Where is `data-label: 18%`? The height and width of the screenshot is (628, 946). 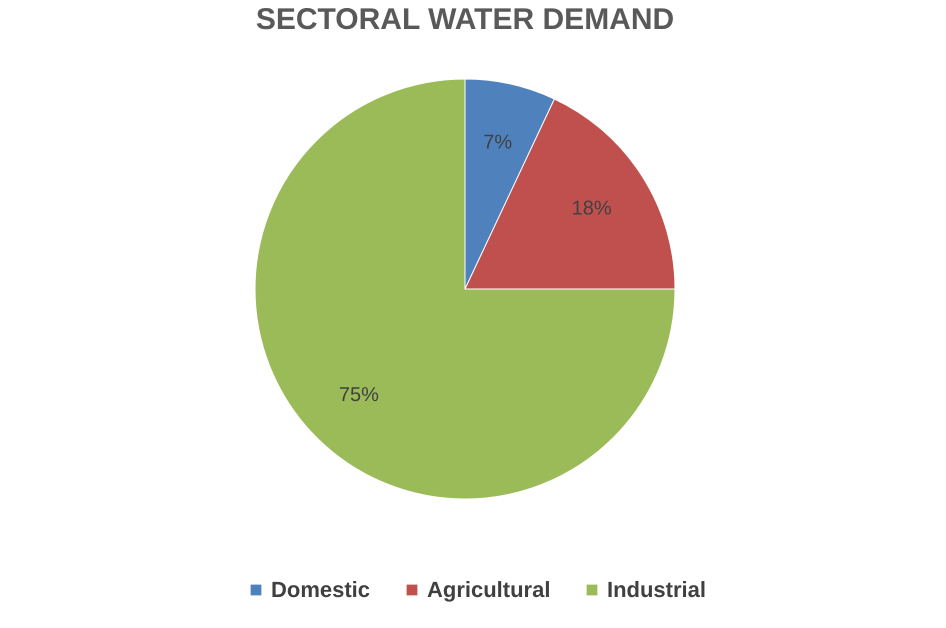 data-label: 18% is located at coordinates (592, 209).